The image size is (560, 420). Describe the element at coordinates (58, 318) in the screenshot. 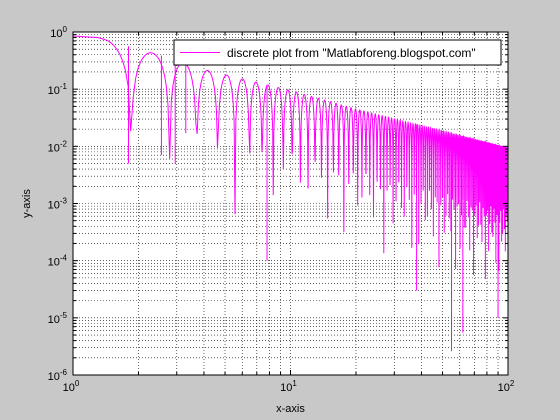

I see `y-tick-label: 10⁻⁵` at that location.